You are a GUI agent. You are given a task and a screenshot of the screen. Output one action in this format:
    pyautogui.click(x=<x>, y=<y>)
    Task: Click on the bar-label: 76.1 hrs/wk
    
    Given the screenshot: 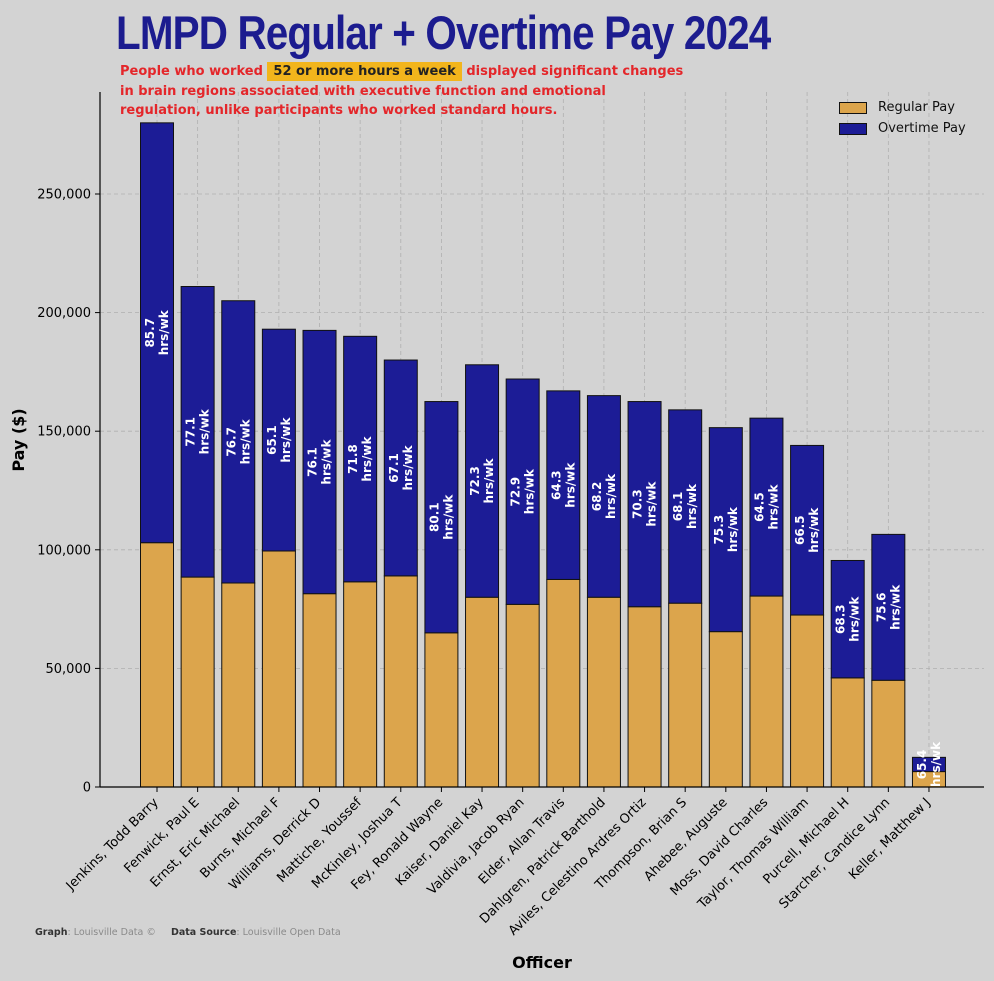 What is the action you would take?
    pyautogui.click(x=320, y=461)
    